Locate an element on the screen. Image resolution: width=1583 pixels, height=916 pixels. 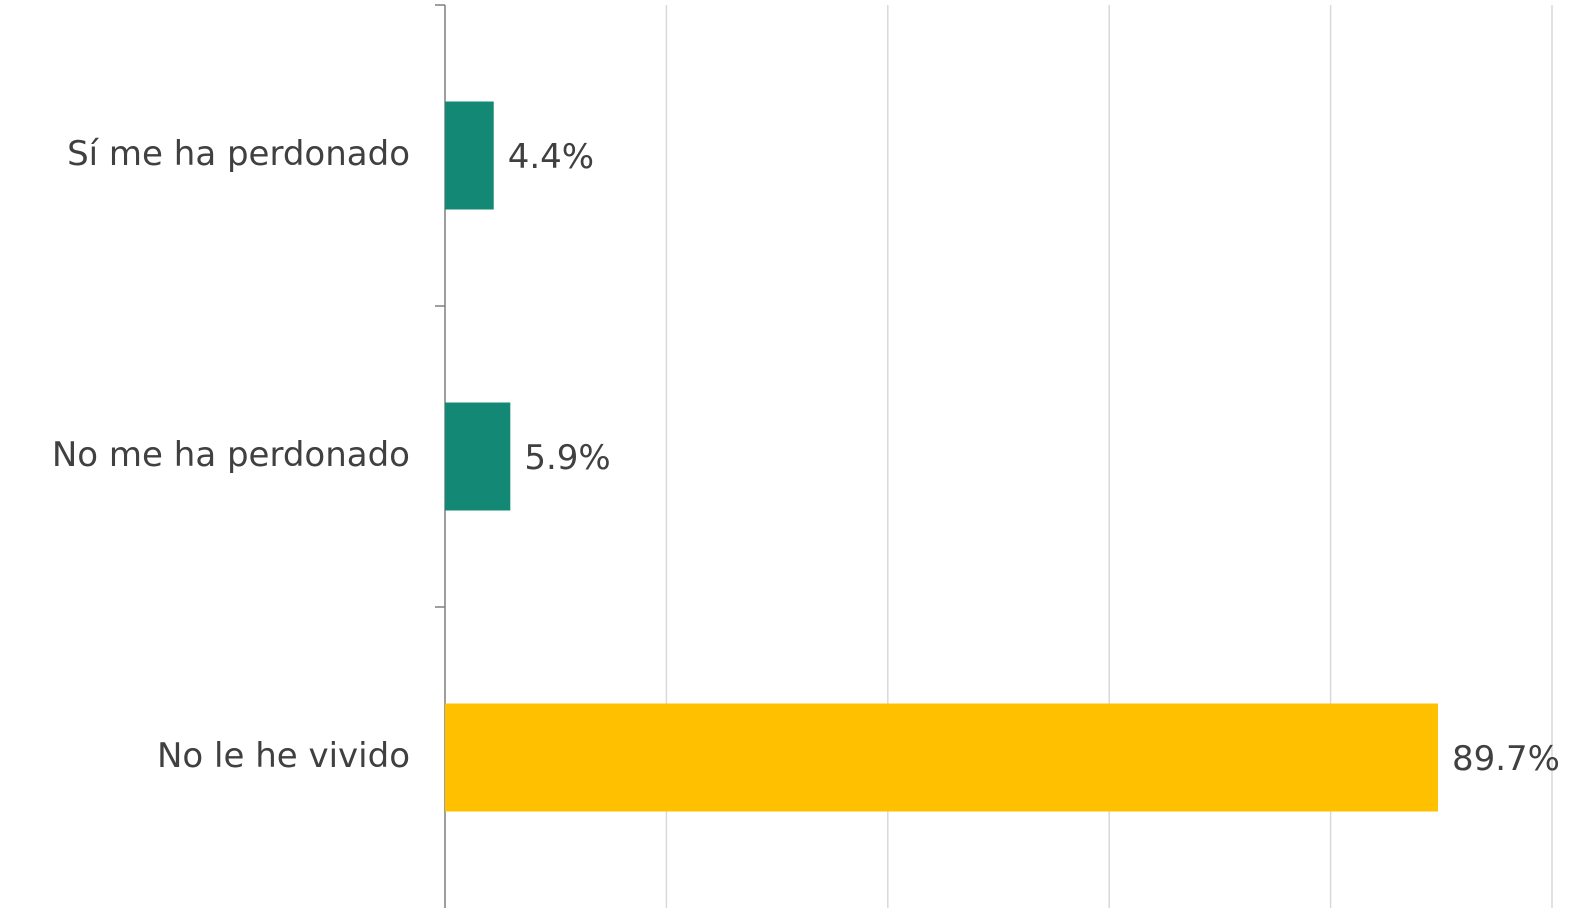
y-tick-label: No me ha perdonado is located at coordinates (231, 455).